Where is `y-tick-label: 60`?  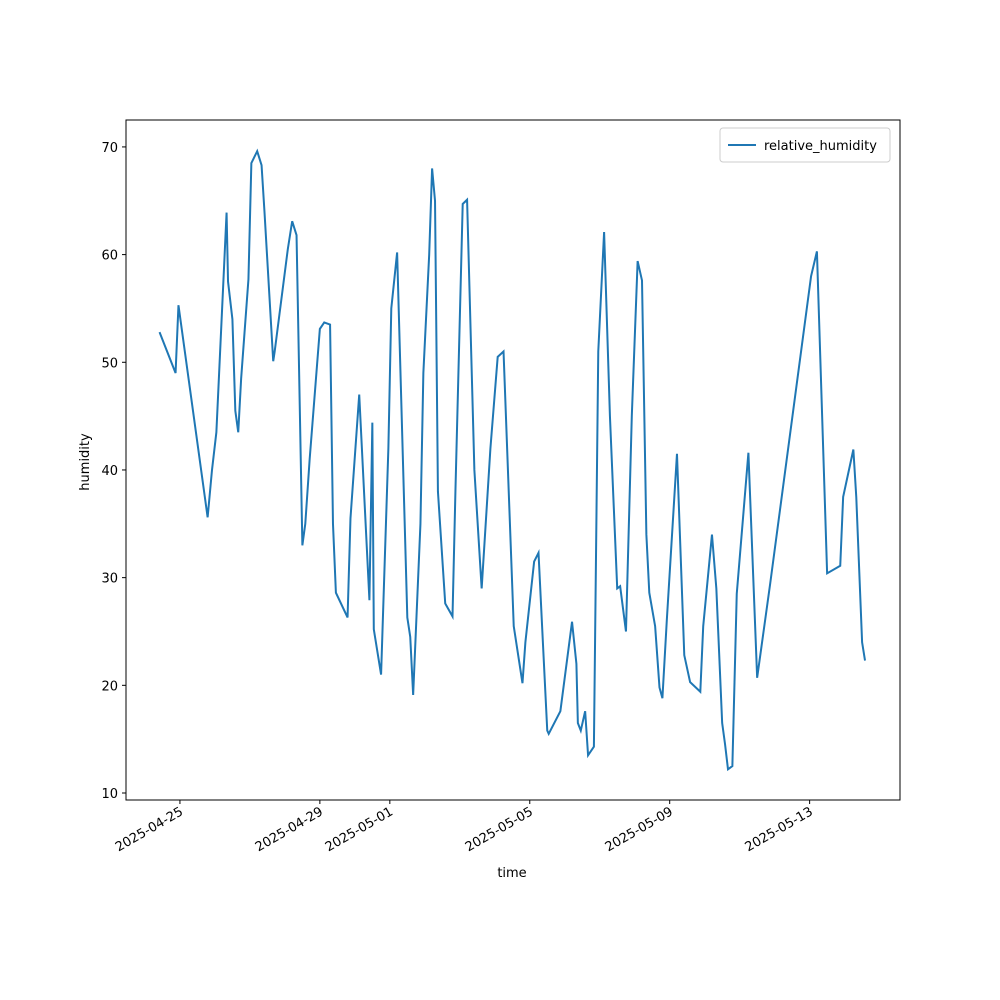
y-tick-label: 60 is located at coordinates (109, 256).